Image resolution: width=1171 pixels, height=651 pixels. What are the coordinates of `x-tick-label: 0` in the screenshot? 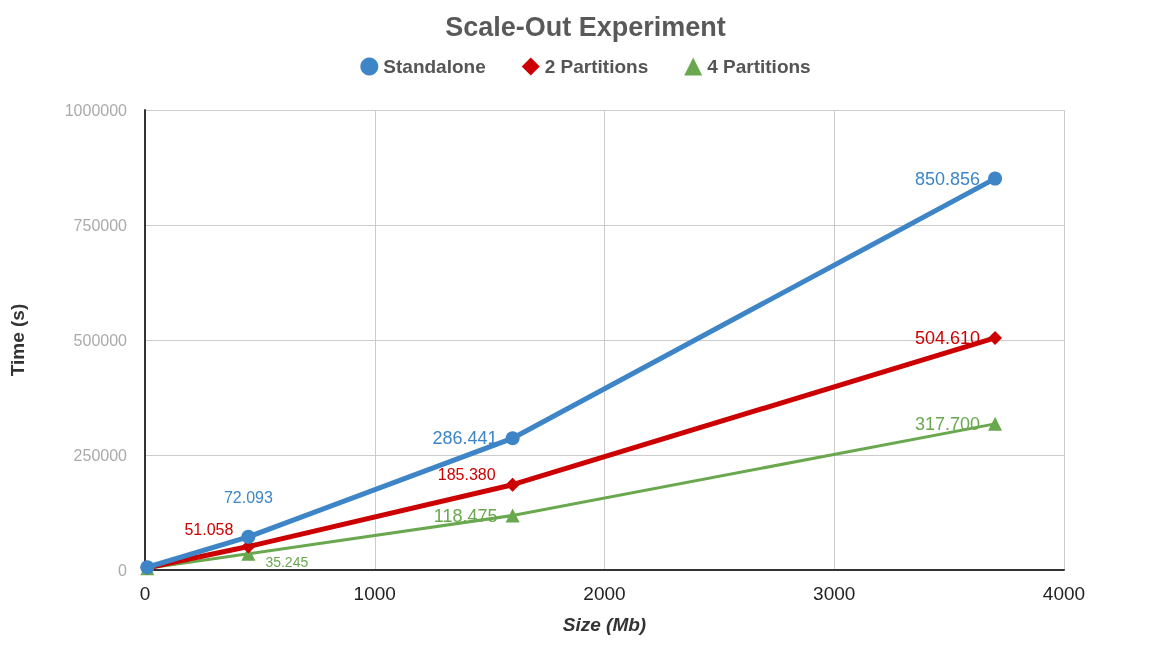 It's located at (145, 593).